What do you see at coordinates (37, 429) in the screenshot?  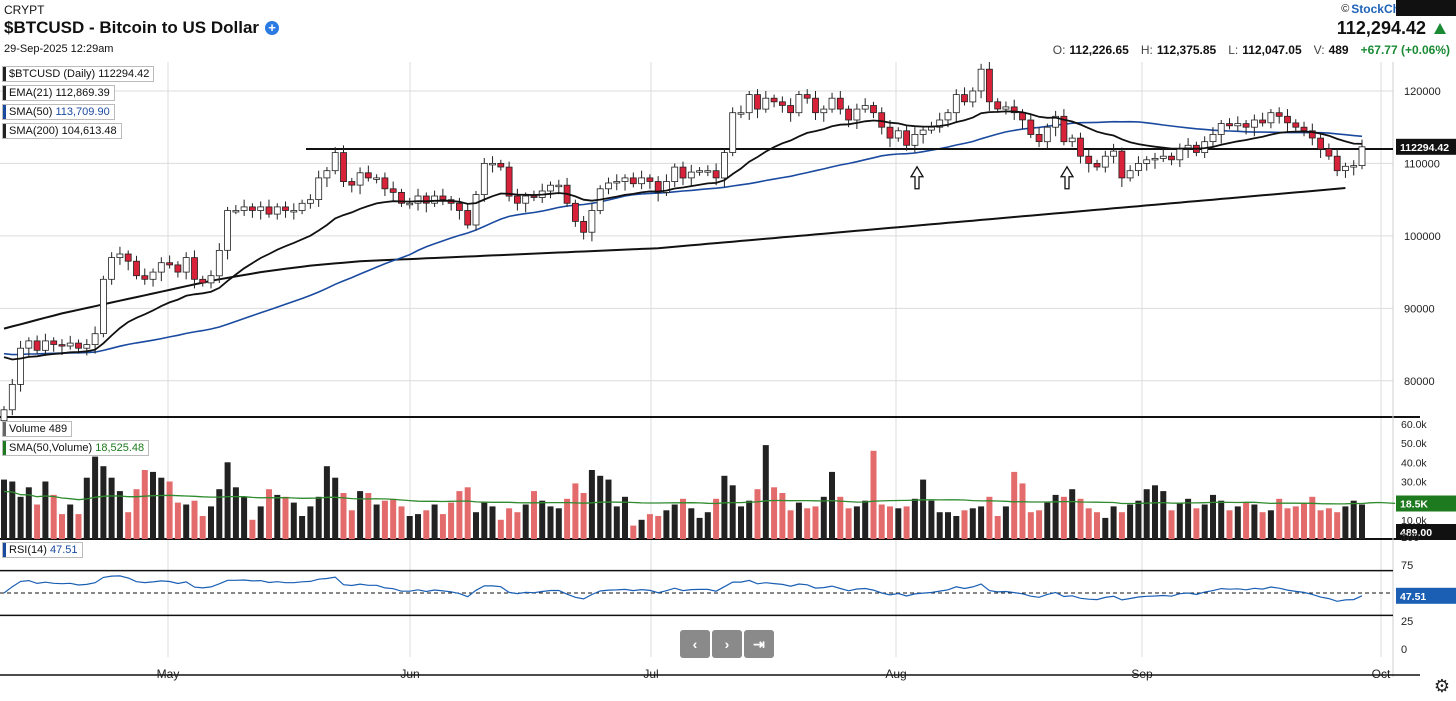 I see `legend-volume: Volume 489` at bounding box center [37, 429].